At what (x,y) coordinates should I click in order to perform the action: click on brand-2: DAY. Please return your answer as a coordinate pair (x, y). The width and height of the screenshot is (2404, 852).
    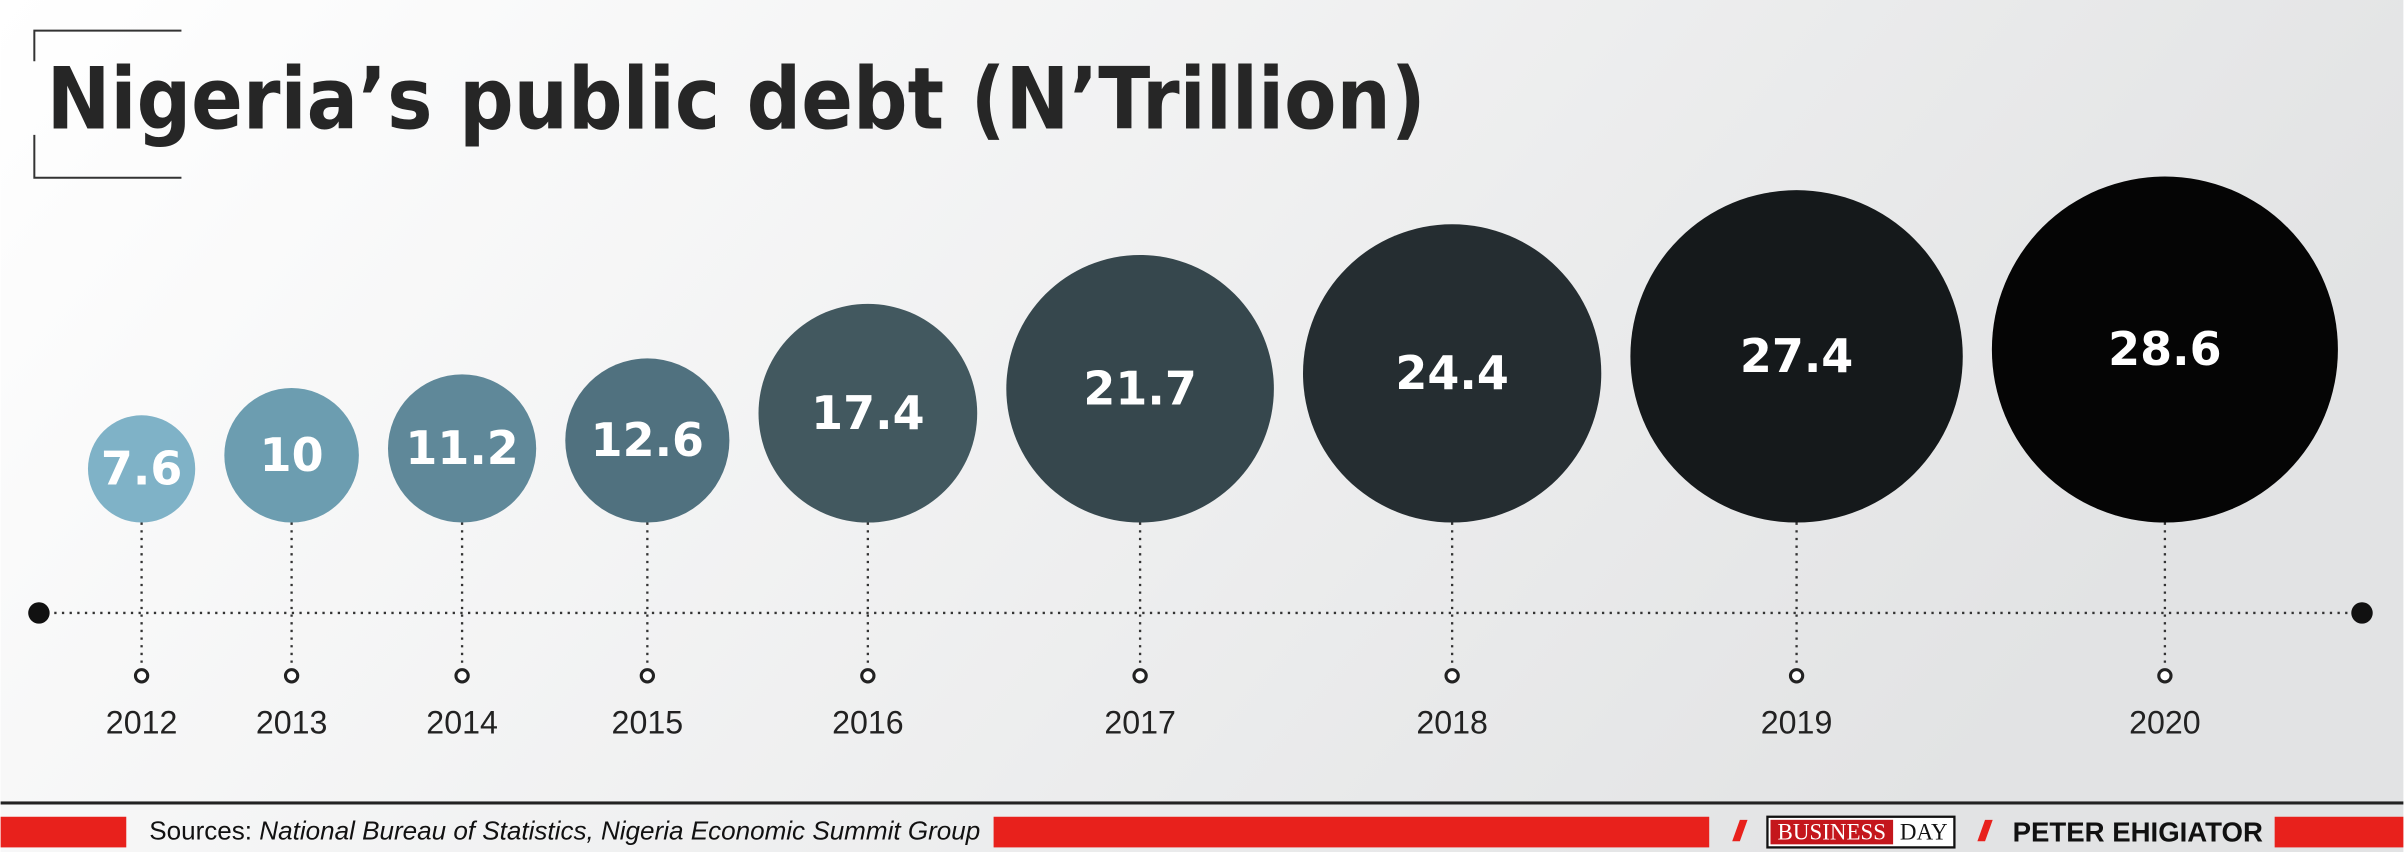
    Looking at the image, I should click on (1924, 832).